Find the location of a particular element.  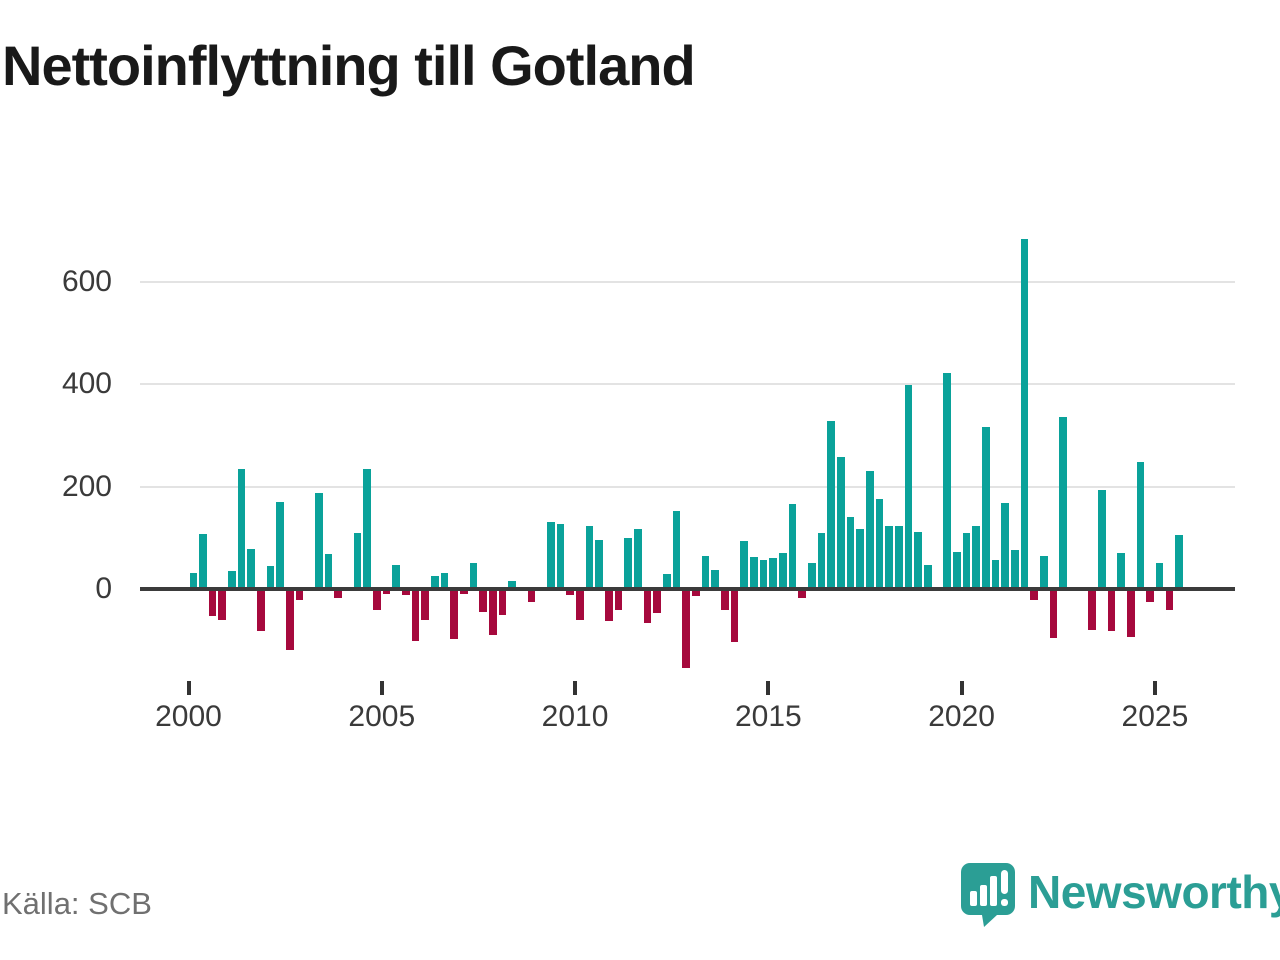

bar-2018Q1 is located at coordinates (889, 557).